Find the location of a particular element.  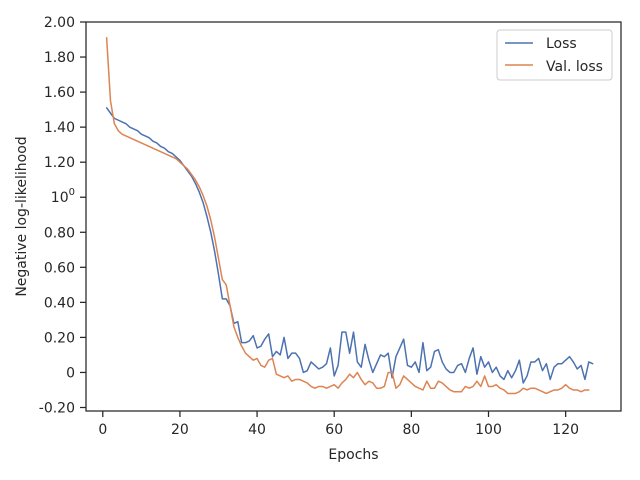

y-tick-label: 0.60 is located at coordinates (59, 268).